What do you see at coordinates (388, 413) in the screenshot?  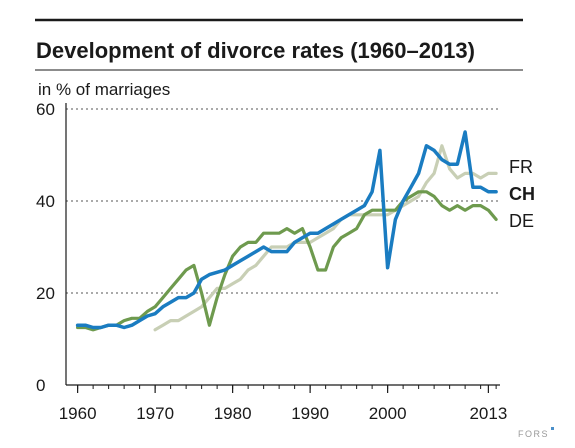 I see `x-tick-label: 2000` at bounding box center [388, 413].